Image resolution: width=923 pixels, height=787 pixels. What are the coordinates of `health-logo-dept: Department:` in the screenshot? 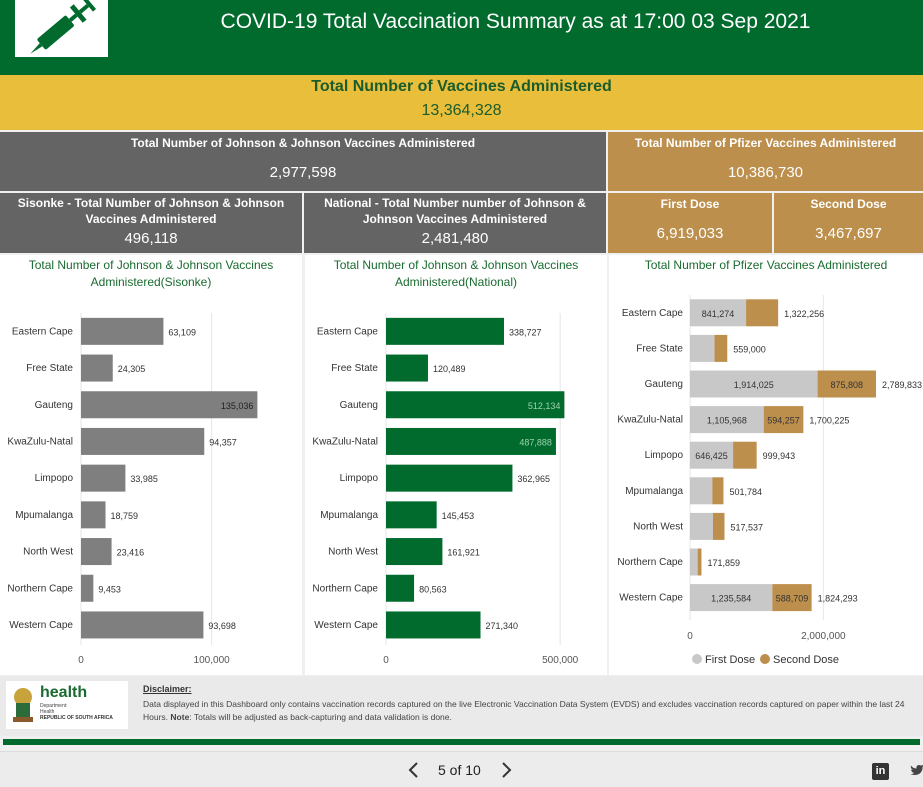 It's located at (54, 706).